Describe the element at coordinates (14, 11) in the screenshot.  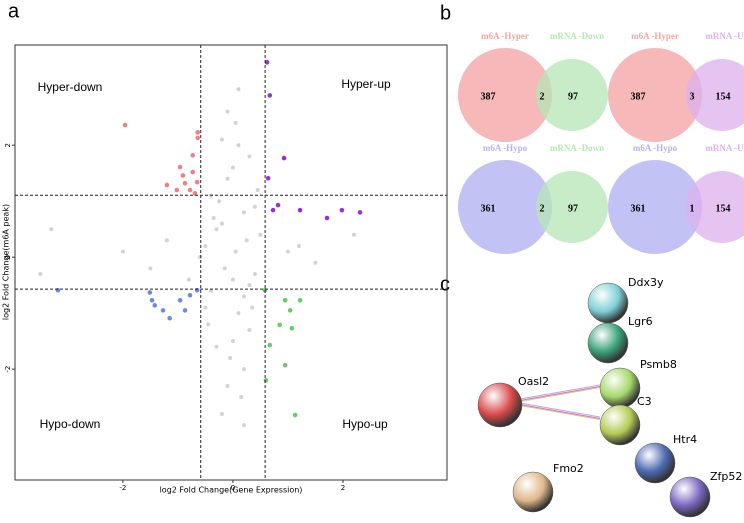
I see `panel-label: a` at that location.